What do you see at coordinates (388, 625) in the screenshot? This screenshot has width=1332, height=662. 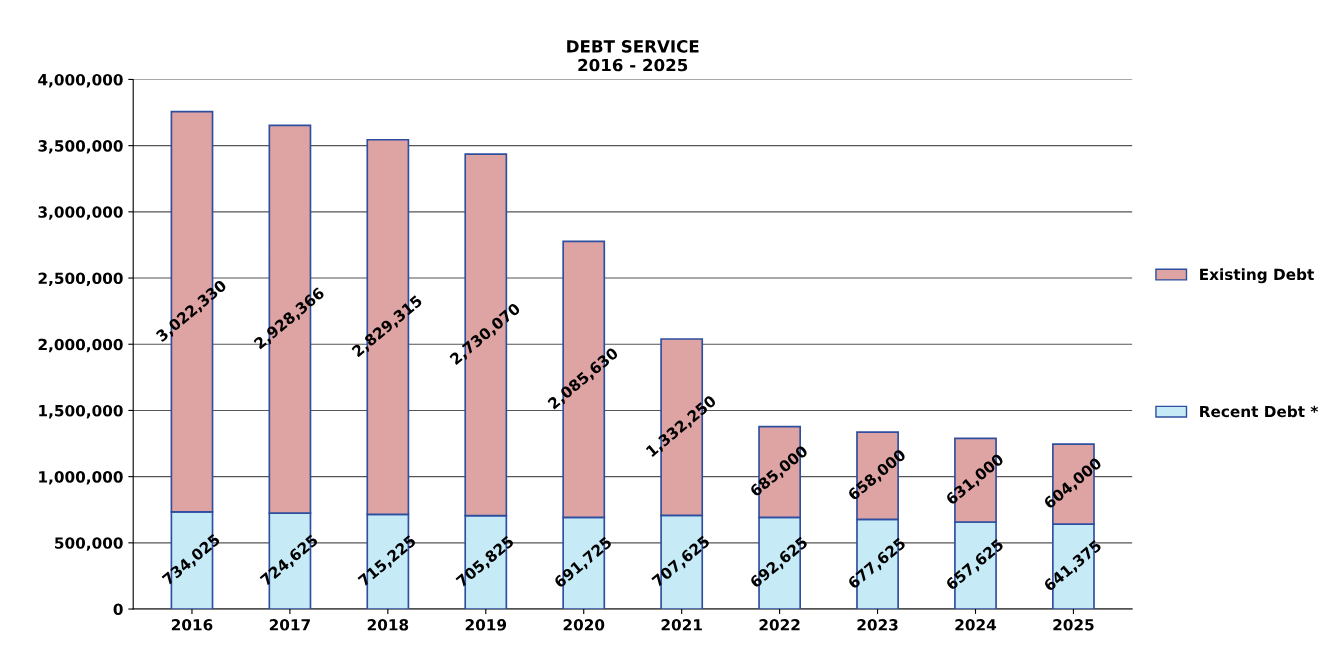 I see `x-tick-label: 2018` at bounding box center [388, 625].